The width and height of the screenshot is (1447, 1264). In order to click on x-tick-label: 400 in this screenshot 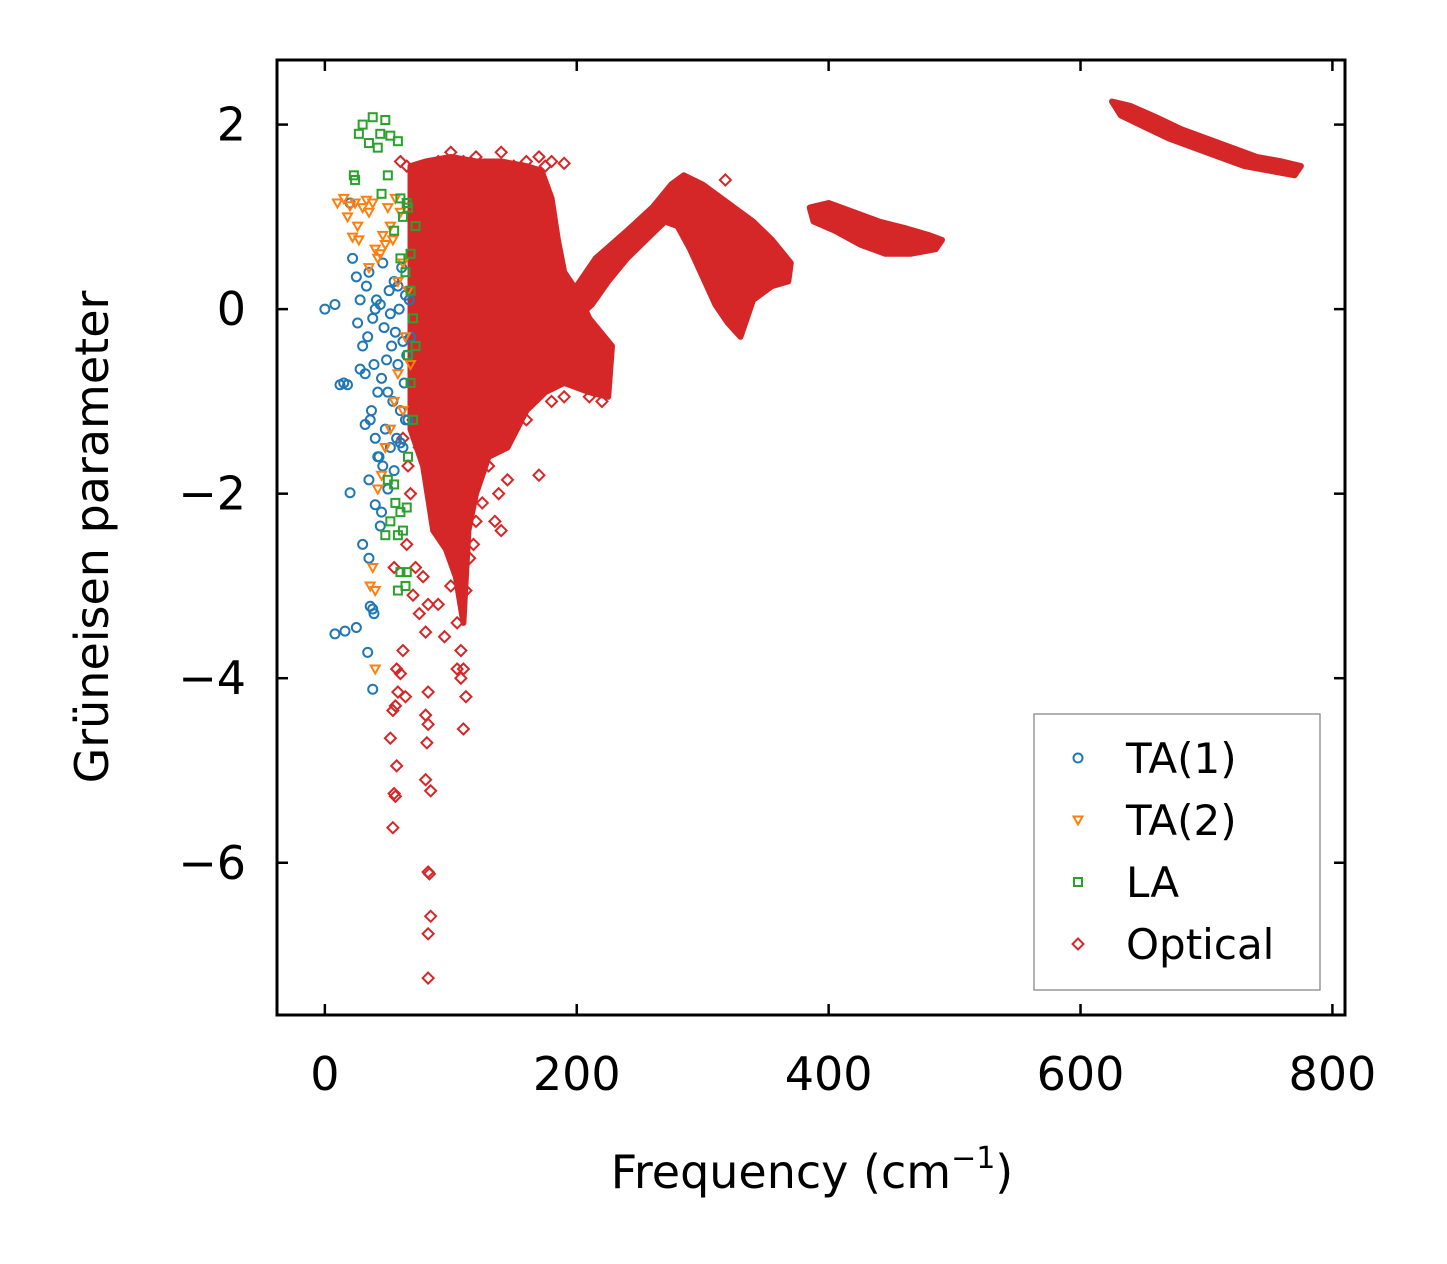, I will do `click(829, 1074)`.